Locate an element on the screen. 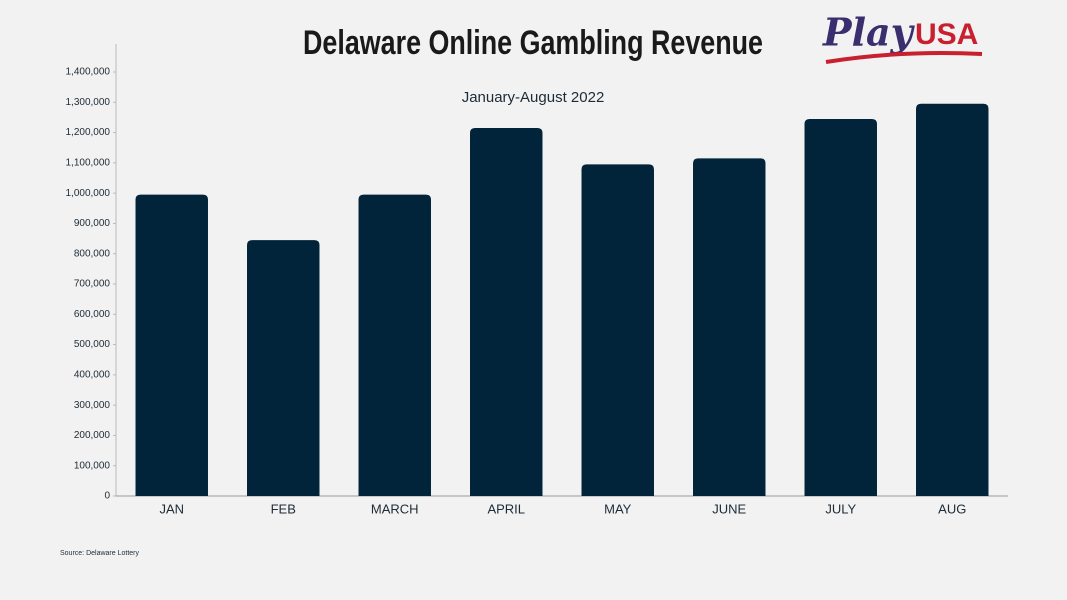  logo: Play USA is located at coordinates (902, 37).